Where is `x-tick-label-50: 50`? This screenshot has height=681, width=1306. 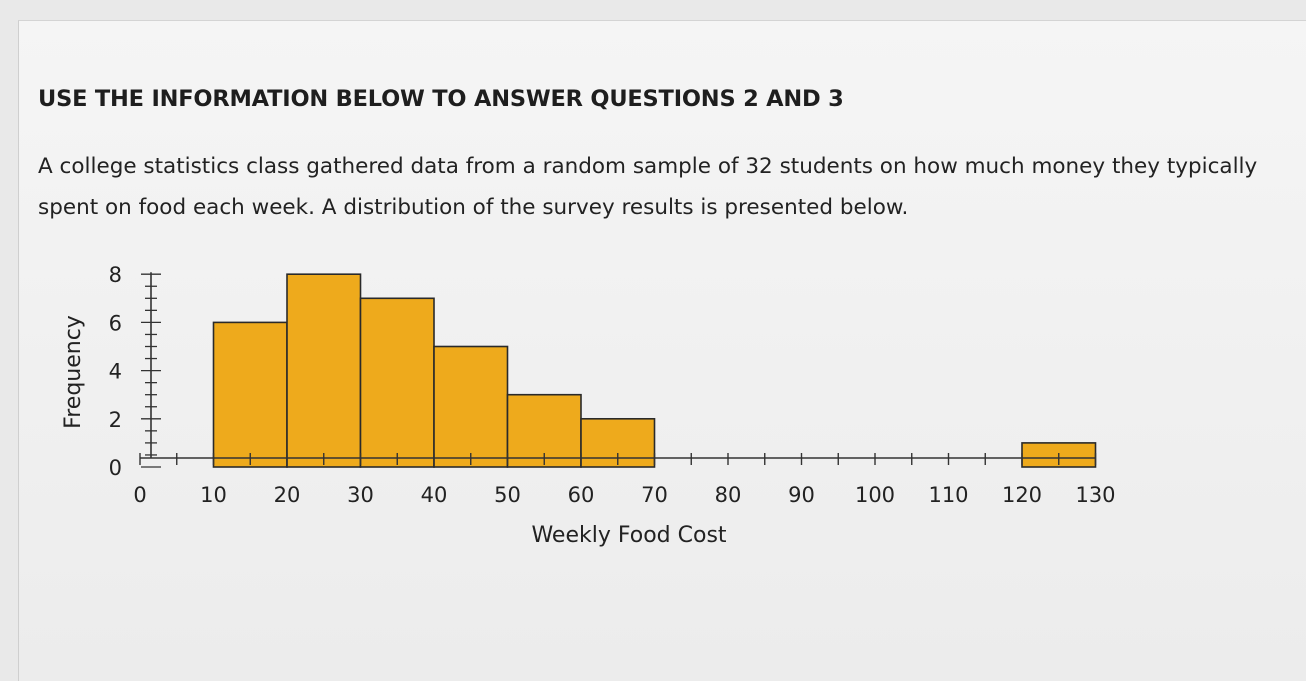 x-tick-label-50: 50 is located at coordinates (507, 495).